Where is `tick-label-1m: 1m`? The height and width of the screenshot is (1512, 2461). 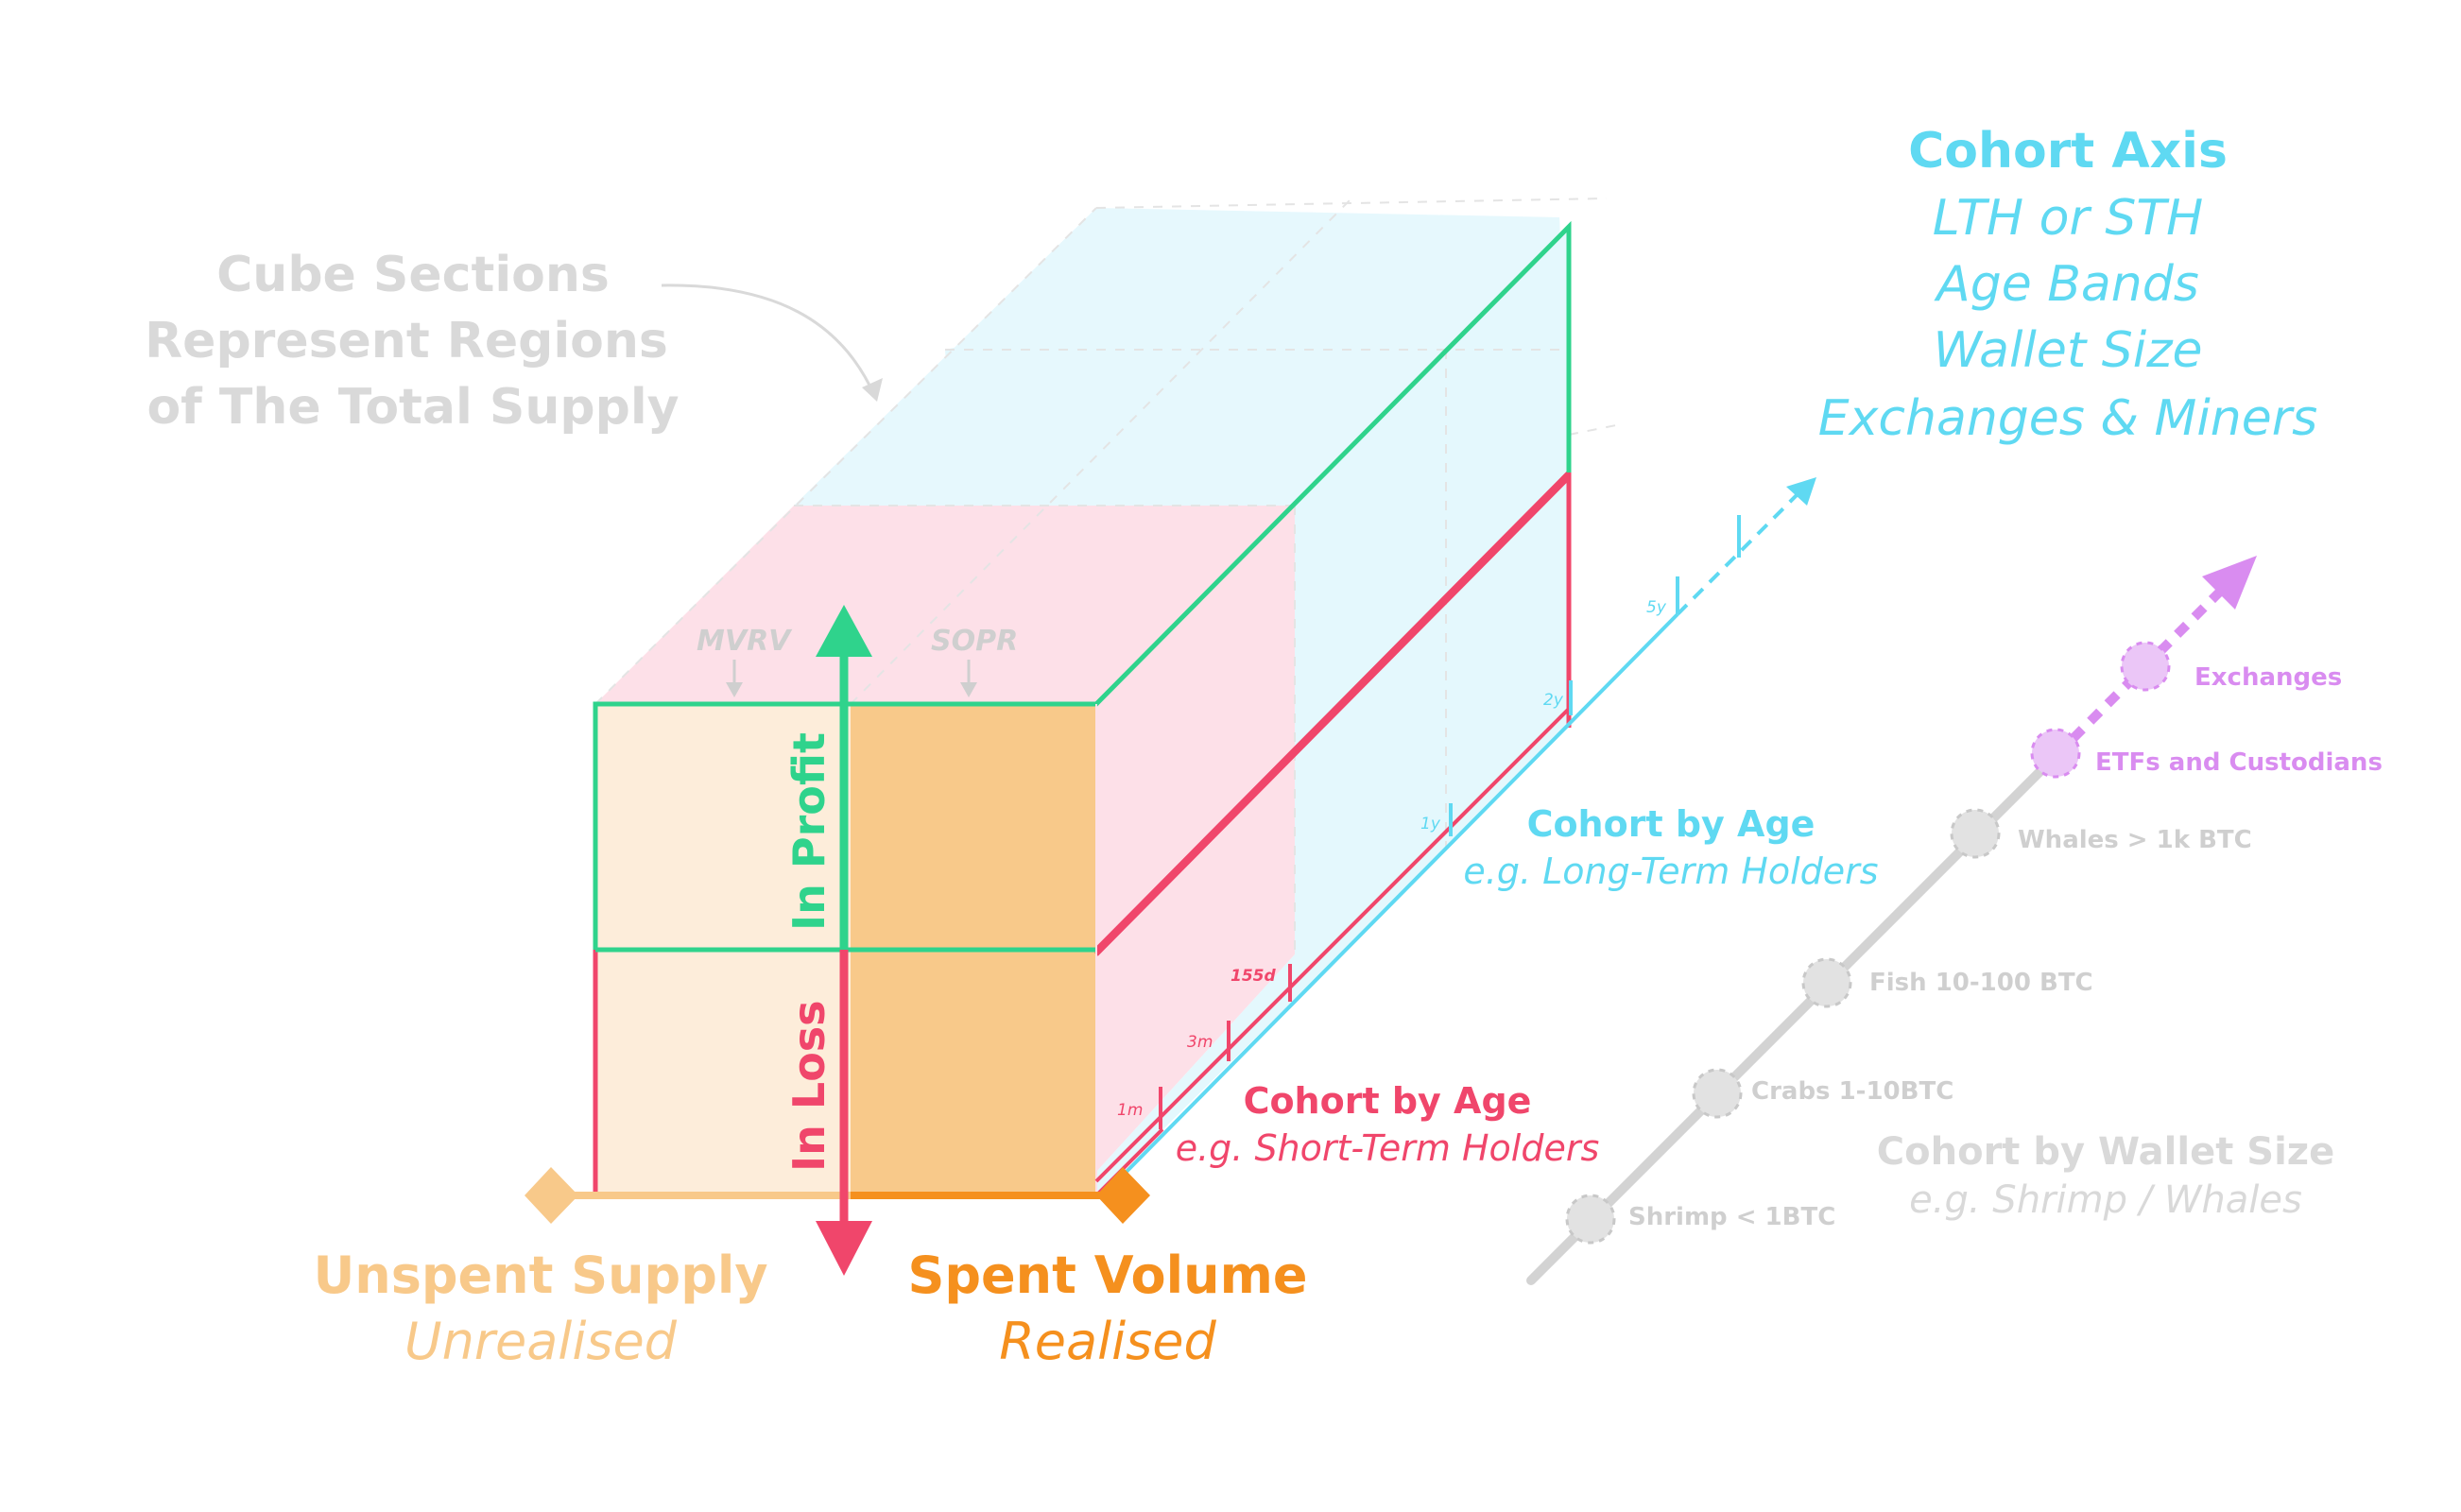
tick-label-1m: 1m is located at coordinates (1130, 1110).